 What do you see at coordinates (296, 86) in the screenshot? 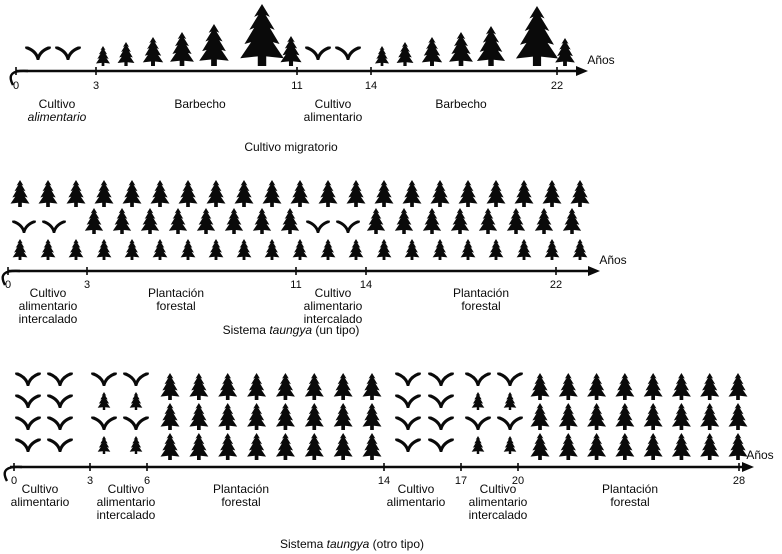
I see `axis-tick-label: 11` at bounding box center [296, 86].